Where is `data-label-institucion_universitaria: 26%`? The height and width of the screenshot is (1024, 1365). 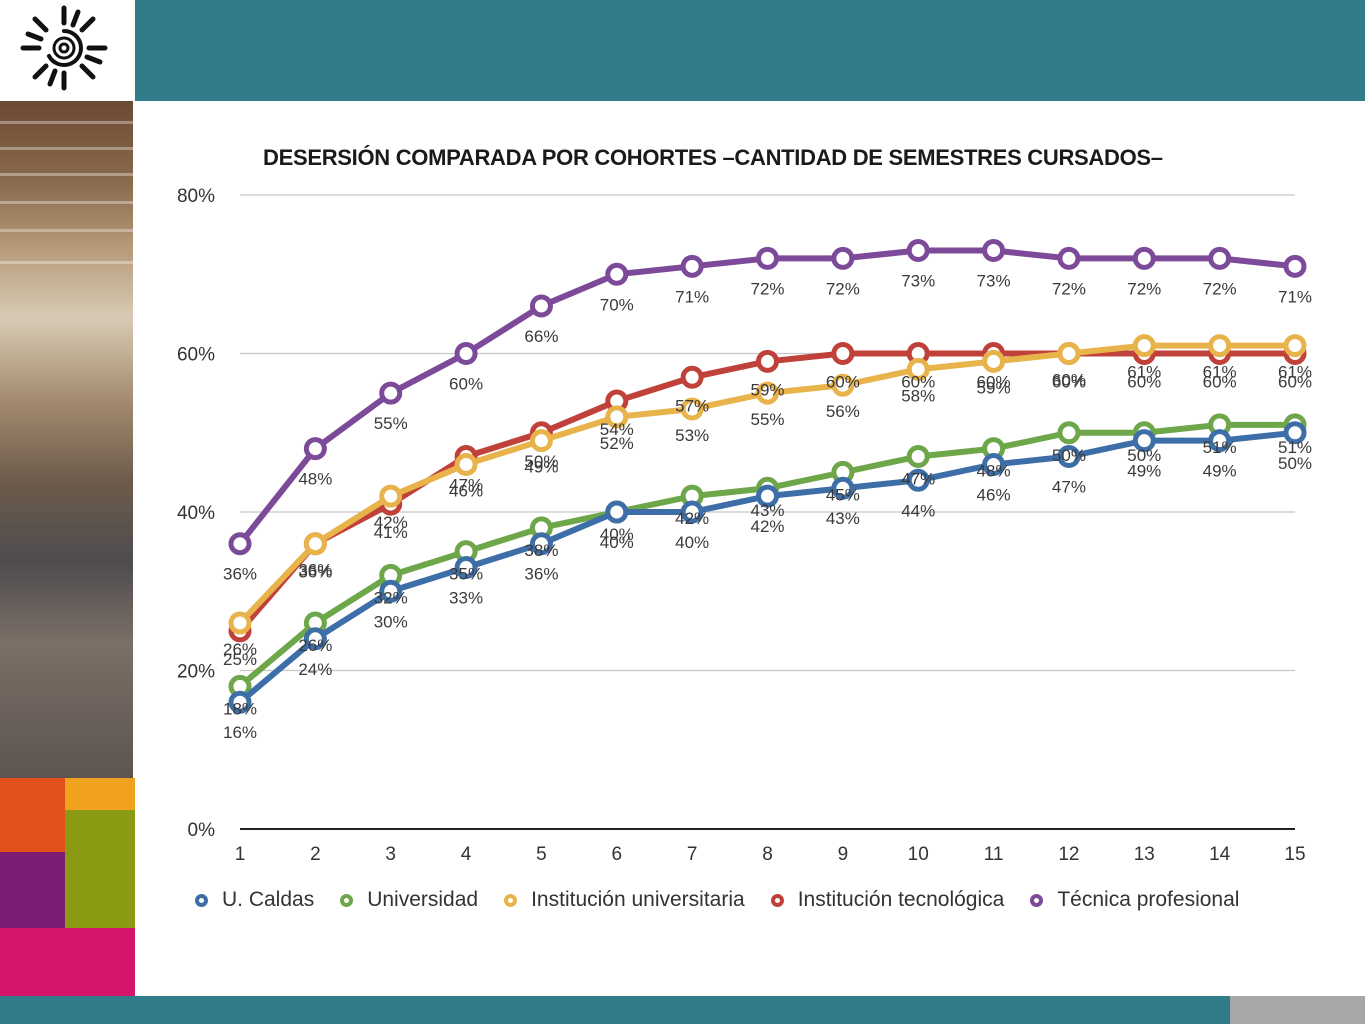 data-label-institucion_universitaria: 26% is located at coordinates (240, 649).